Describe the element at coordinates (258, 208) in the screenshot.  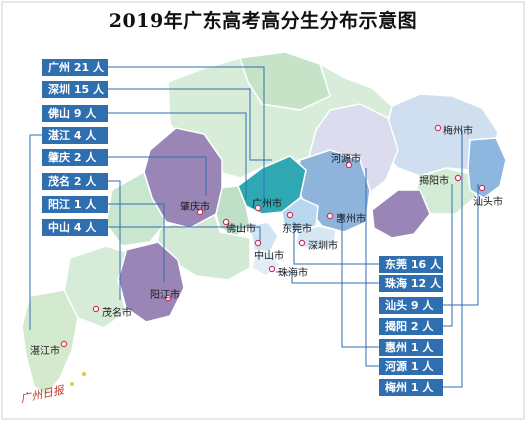
I see `marker-guangzhou` at that location.